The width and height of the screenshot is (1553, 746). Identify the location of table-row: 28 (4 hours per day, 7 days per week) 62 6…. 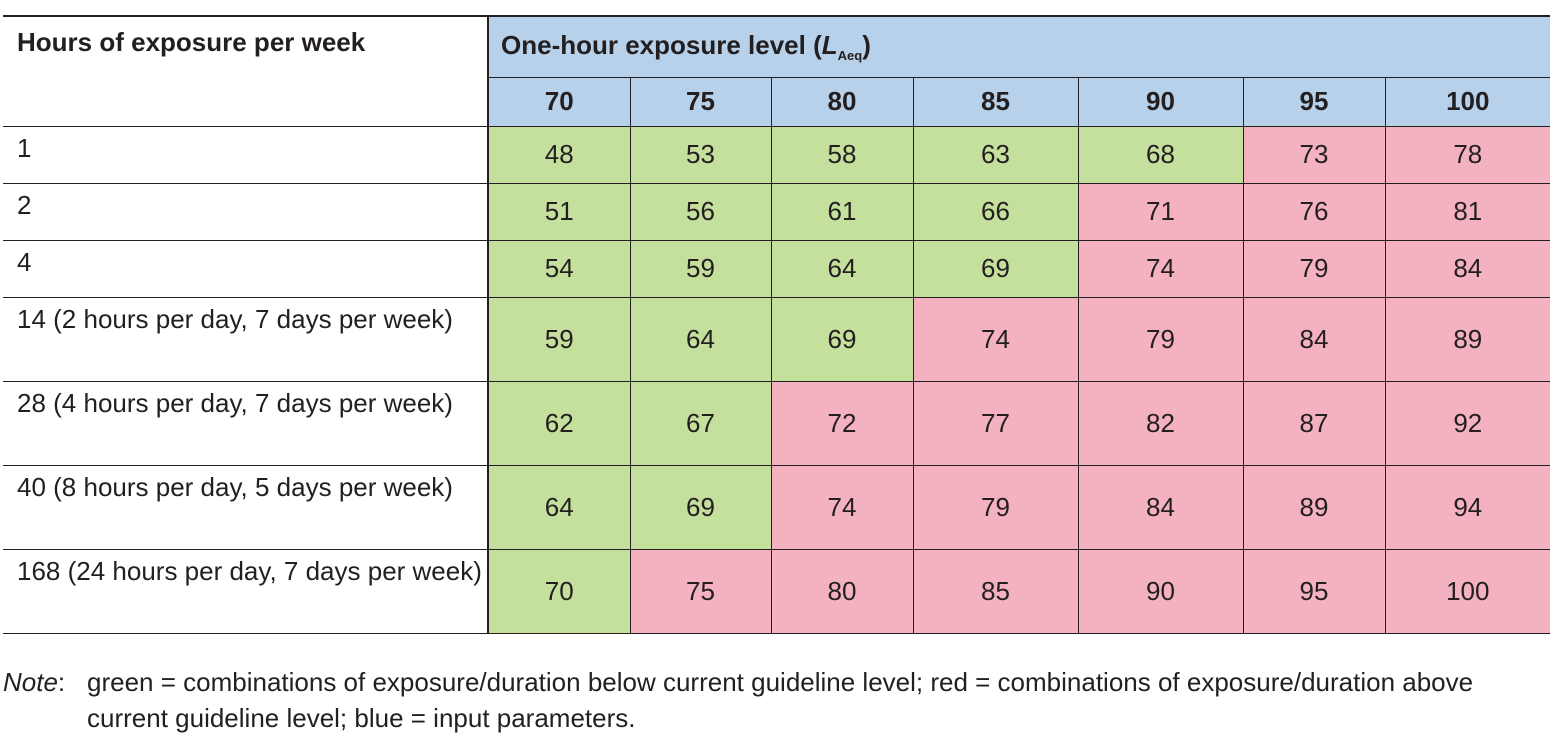
(777, 423).